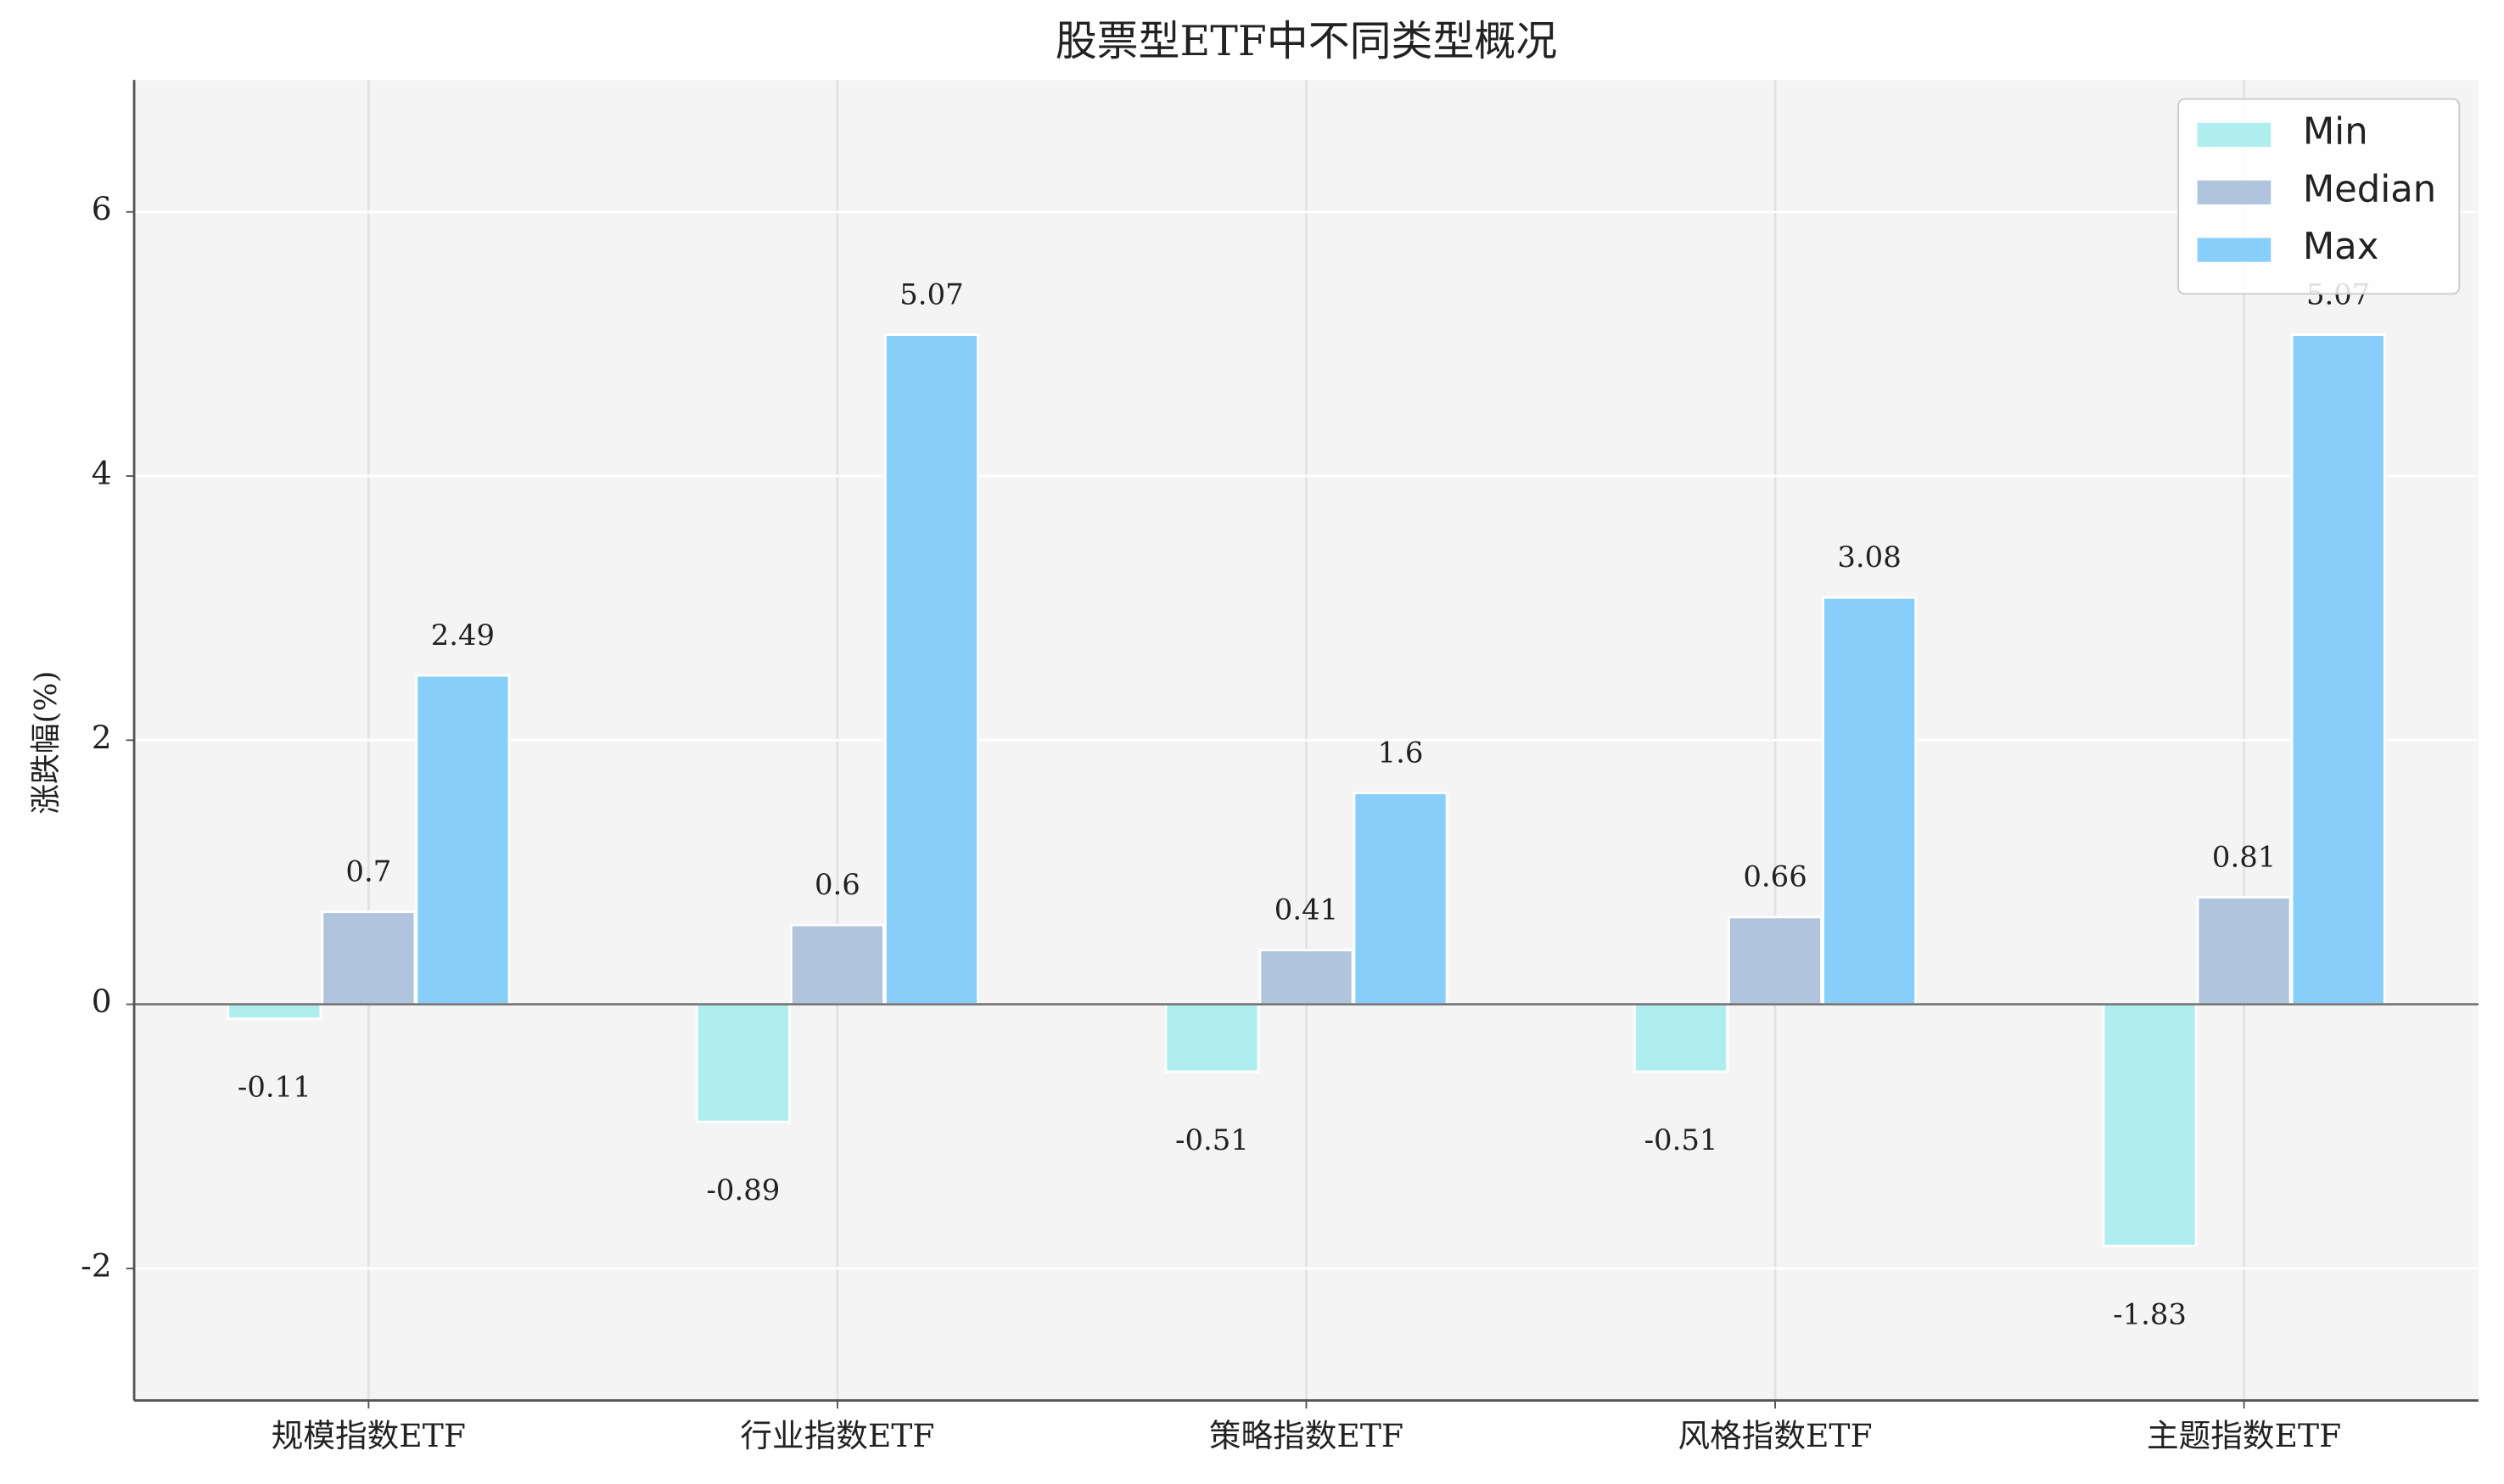  Describe the element at coordinates (1306, 1435) in the screenshot. I see `x-tick-label: 策略指数ETF` at that location.